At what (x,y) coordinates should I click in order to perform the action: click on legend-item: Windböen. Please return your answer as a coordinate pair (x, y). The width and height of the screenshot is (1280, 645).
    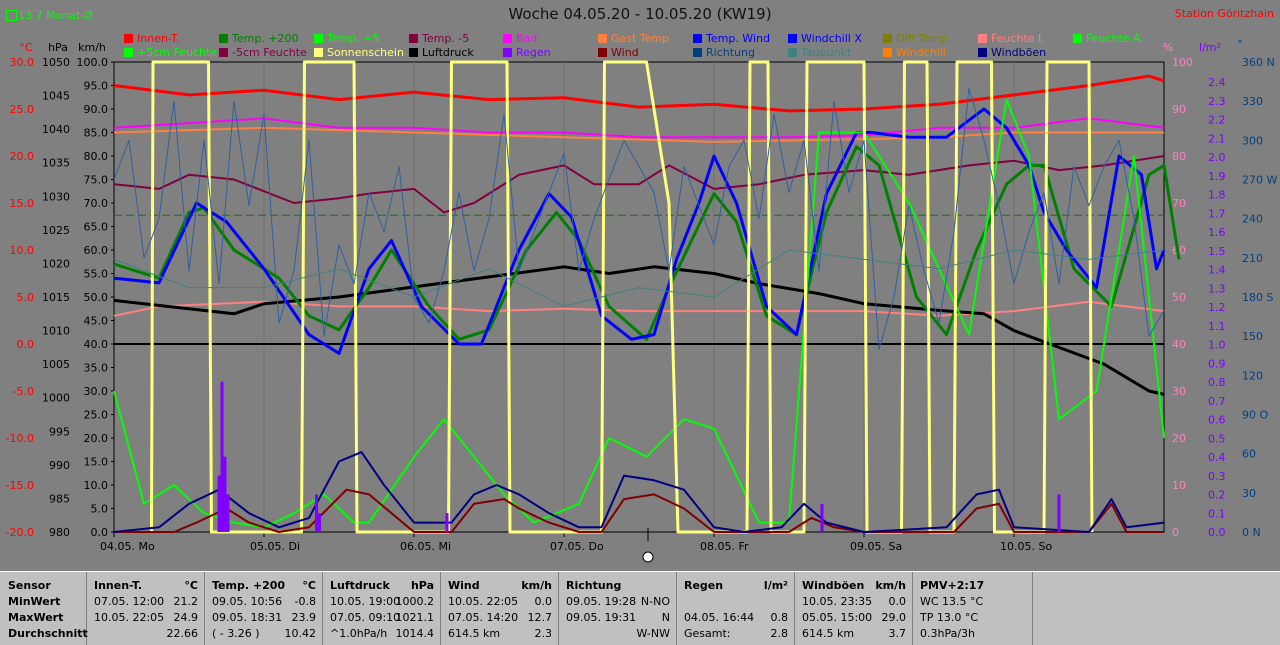
    Looking at the image, I should click on (1012, 52).